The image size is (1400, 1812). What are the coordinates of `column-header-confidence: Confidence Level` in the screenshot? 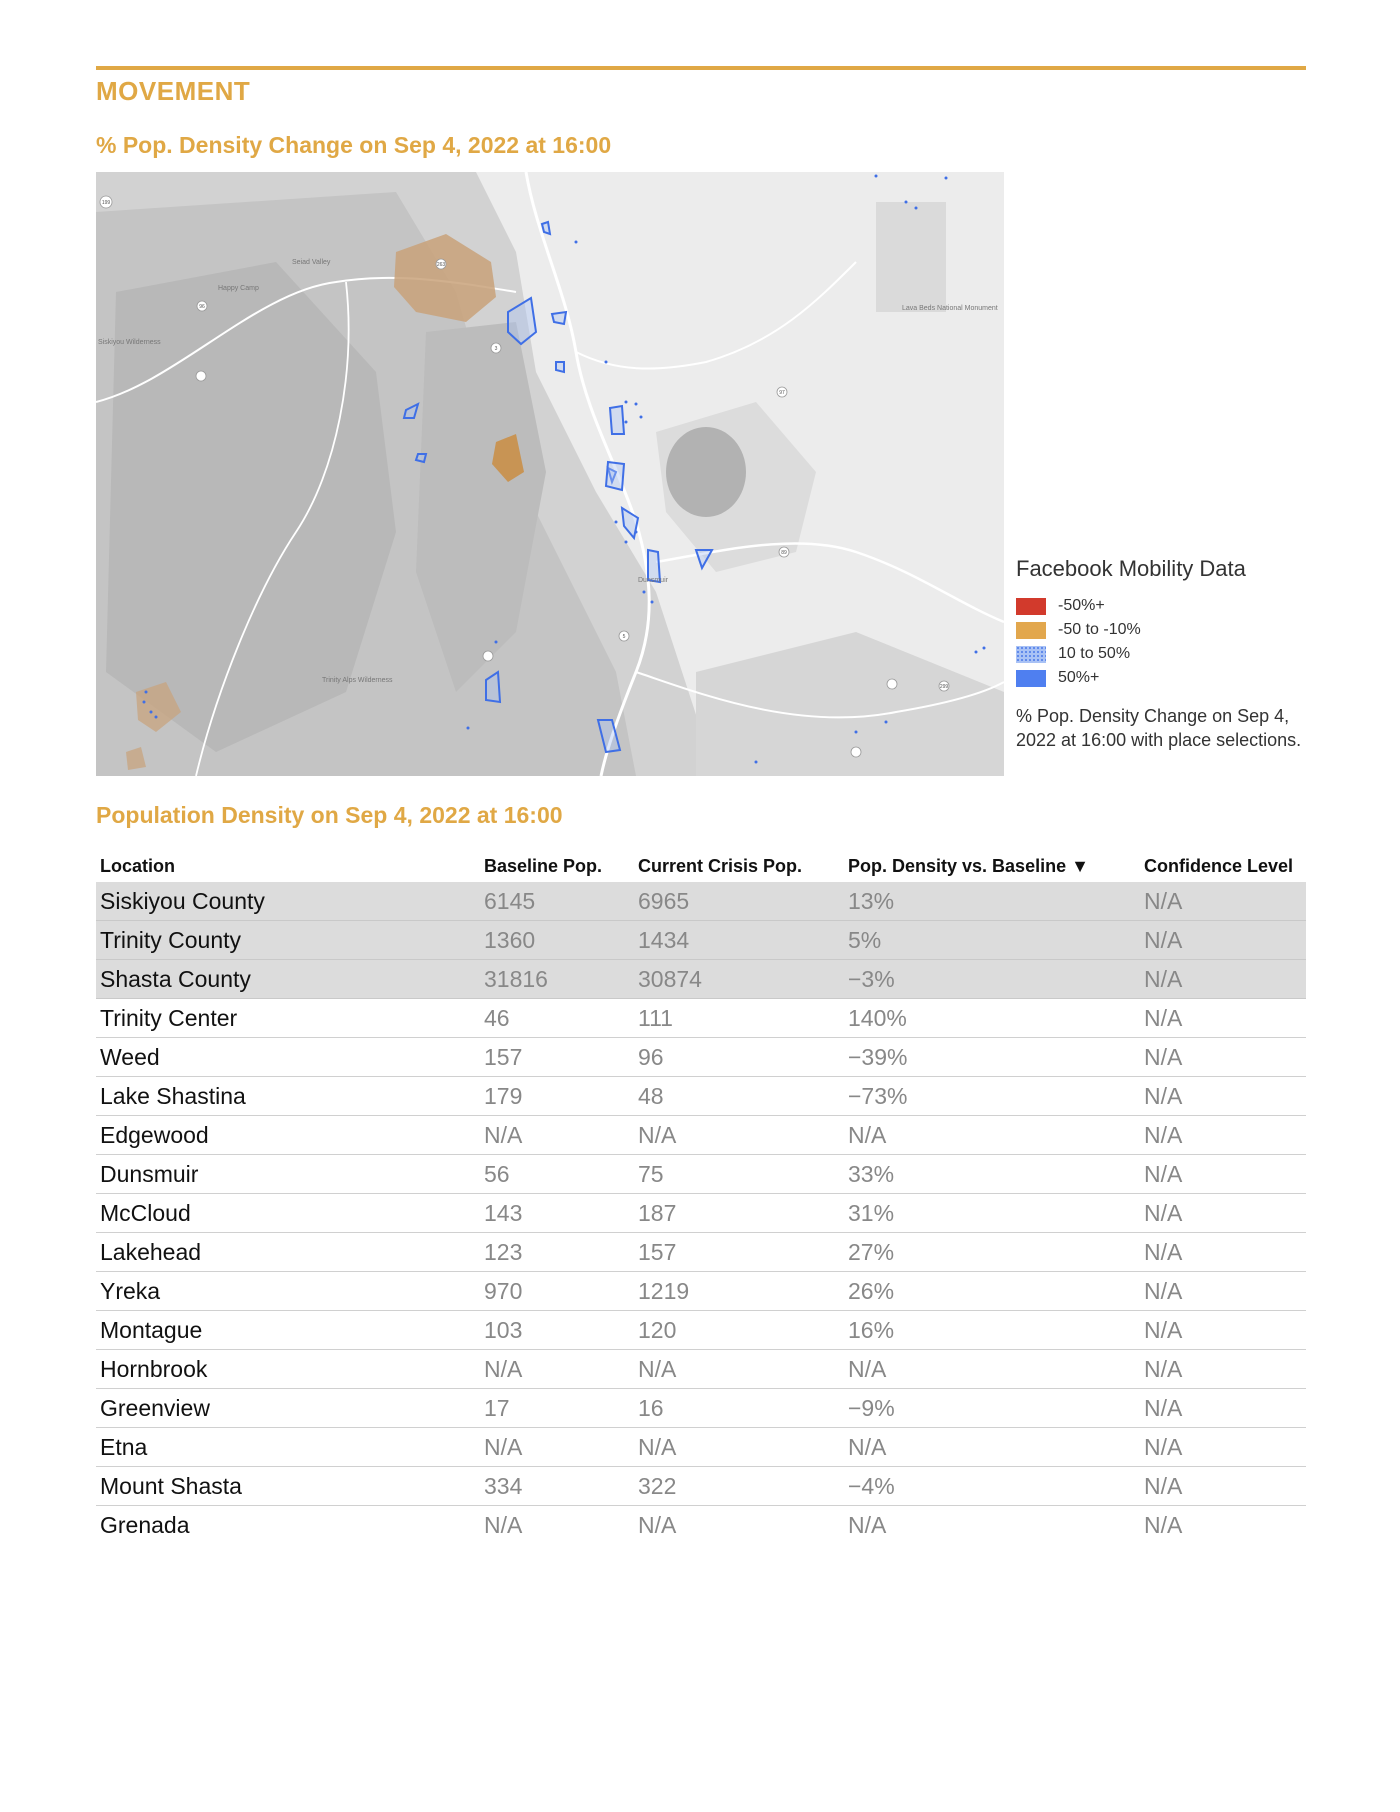 It's located at (1219, 865).